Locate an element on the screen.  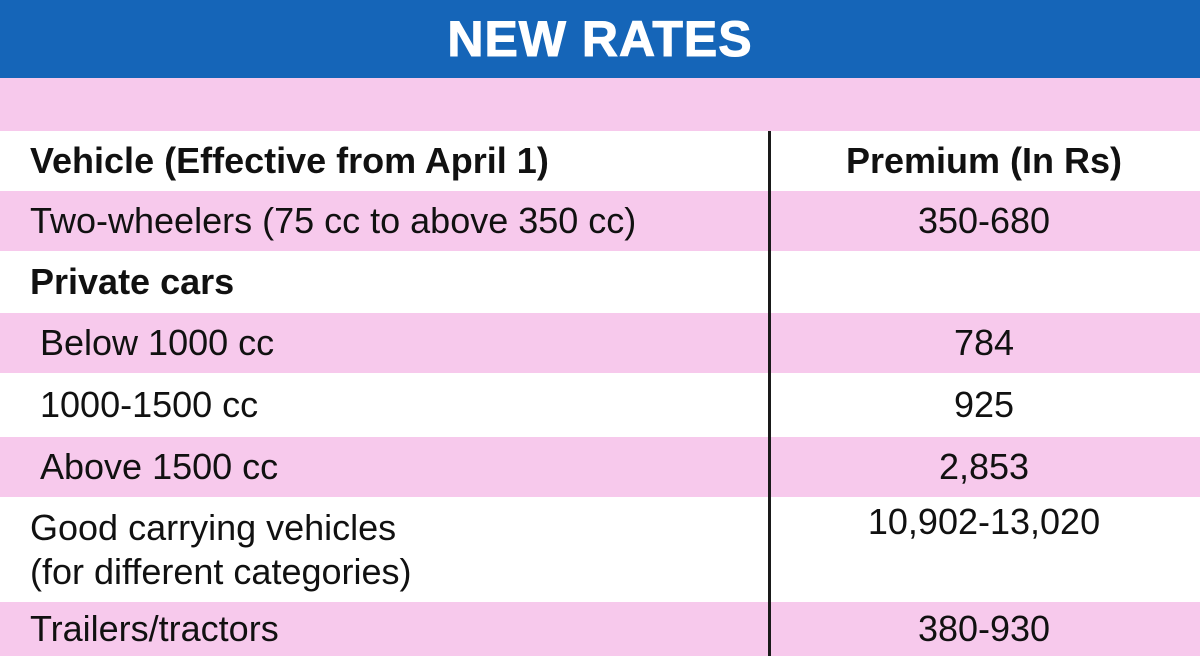
table-row: 1000-1500 cc 925 is located at coordinates (600, 405).